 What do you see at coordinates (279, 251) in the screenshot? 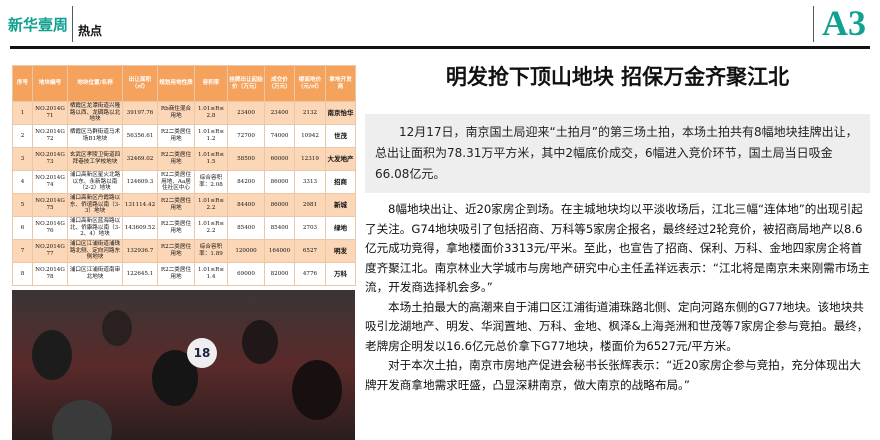
I see `table-cell: 164000` at bounding box center [279, 251].